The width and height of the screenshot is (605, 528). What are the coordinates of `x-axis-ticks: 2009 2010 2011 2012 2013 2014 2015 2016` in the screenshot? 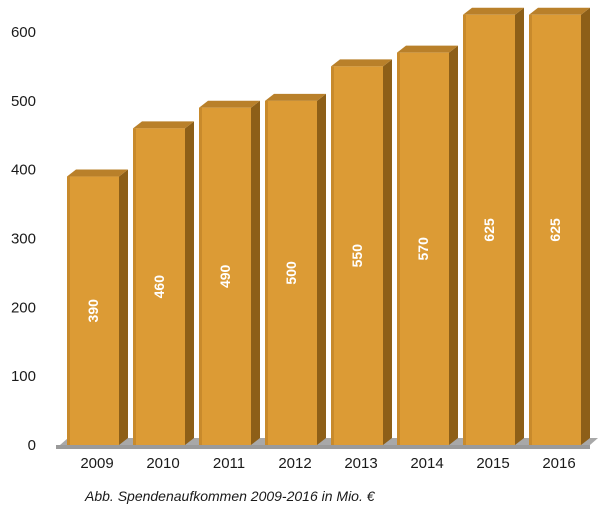 It's located at (327, 463).